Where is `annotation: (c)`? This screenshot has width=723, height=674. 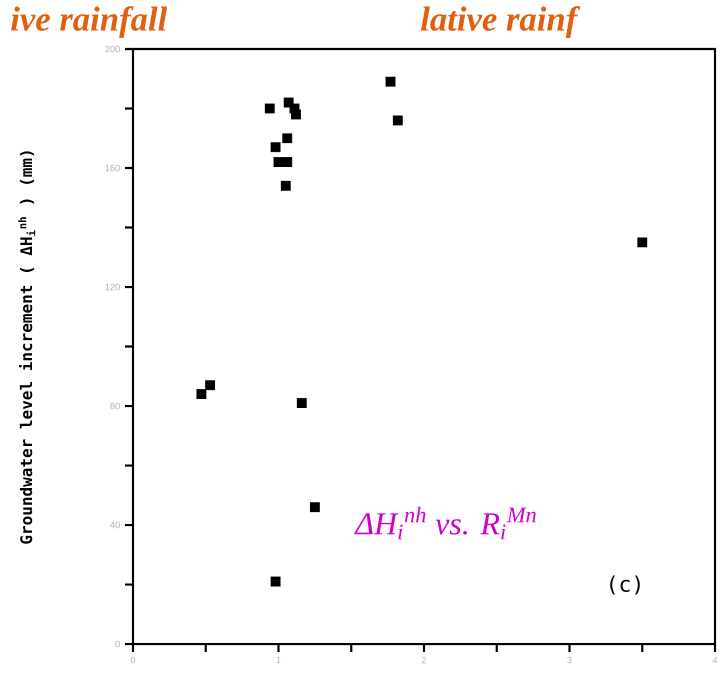 annotation: (c) is located at coordinates (625, 585).